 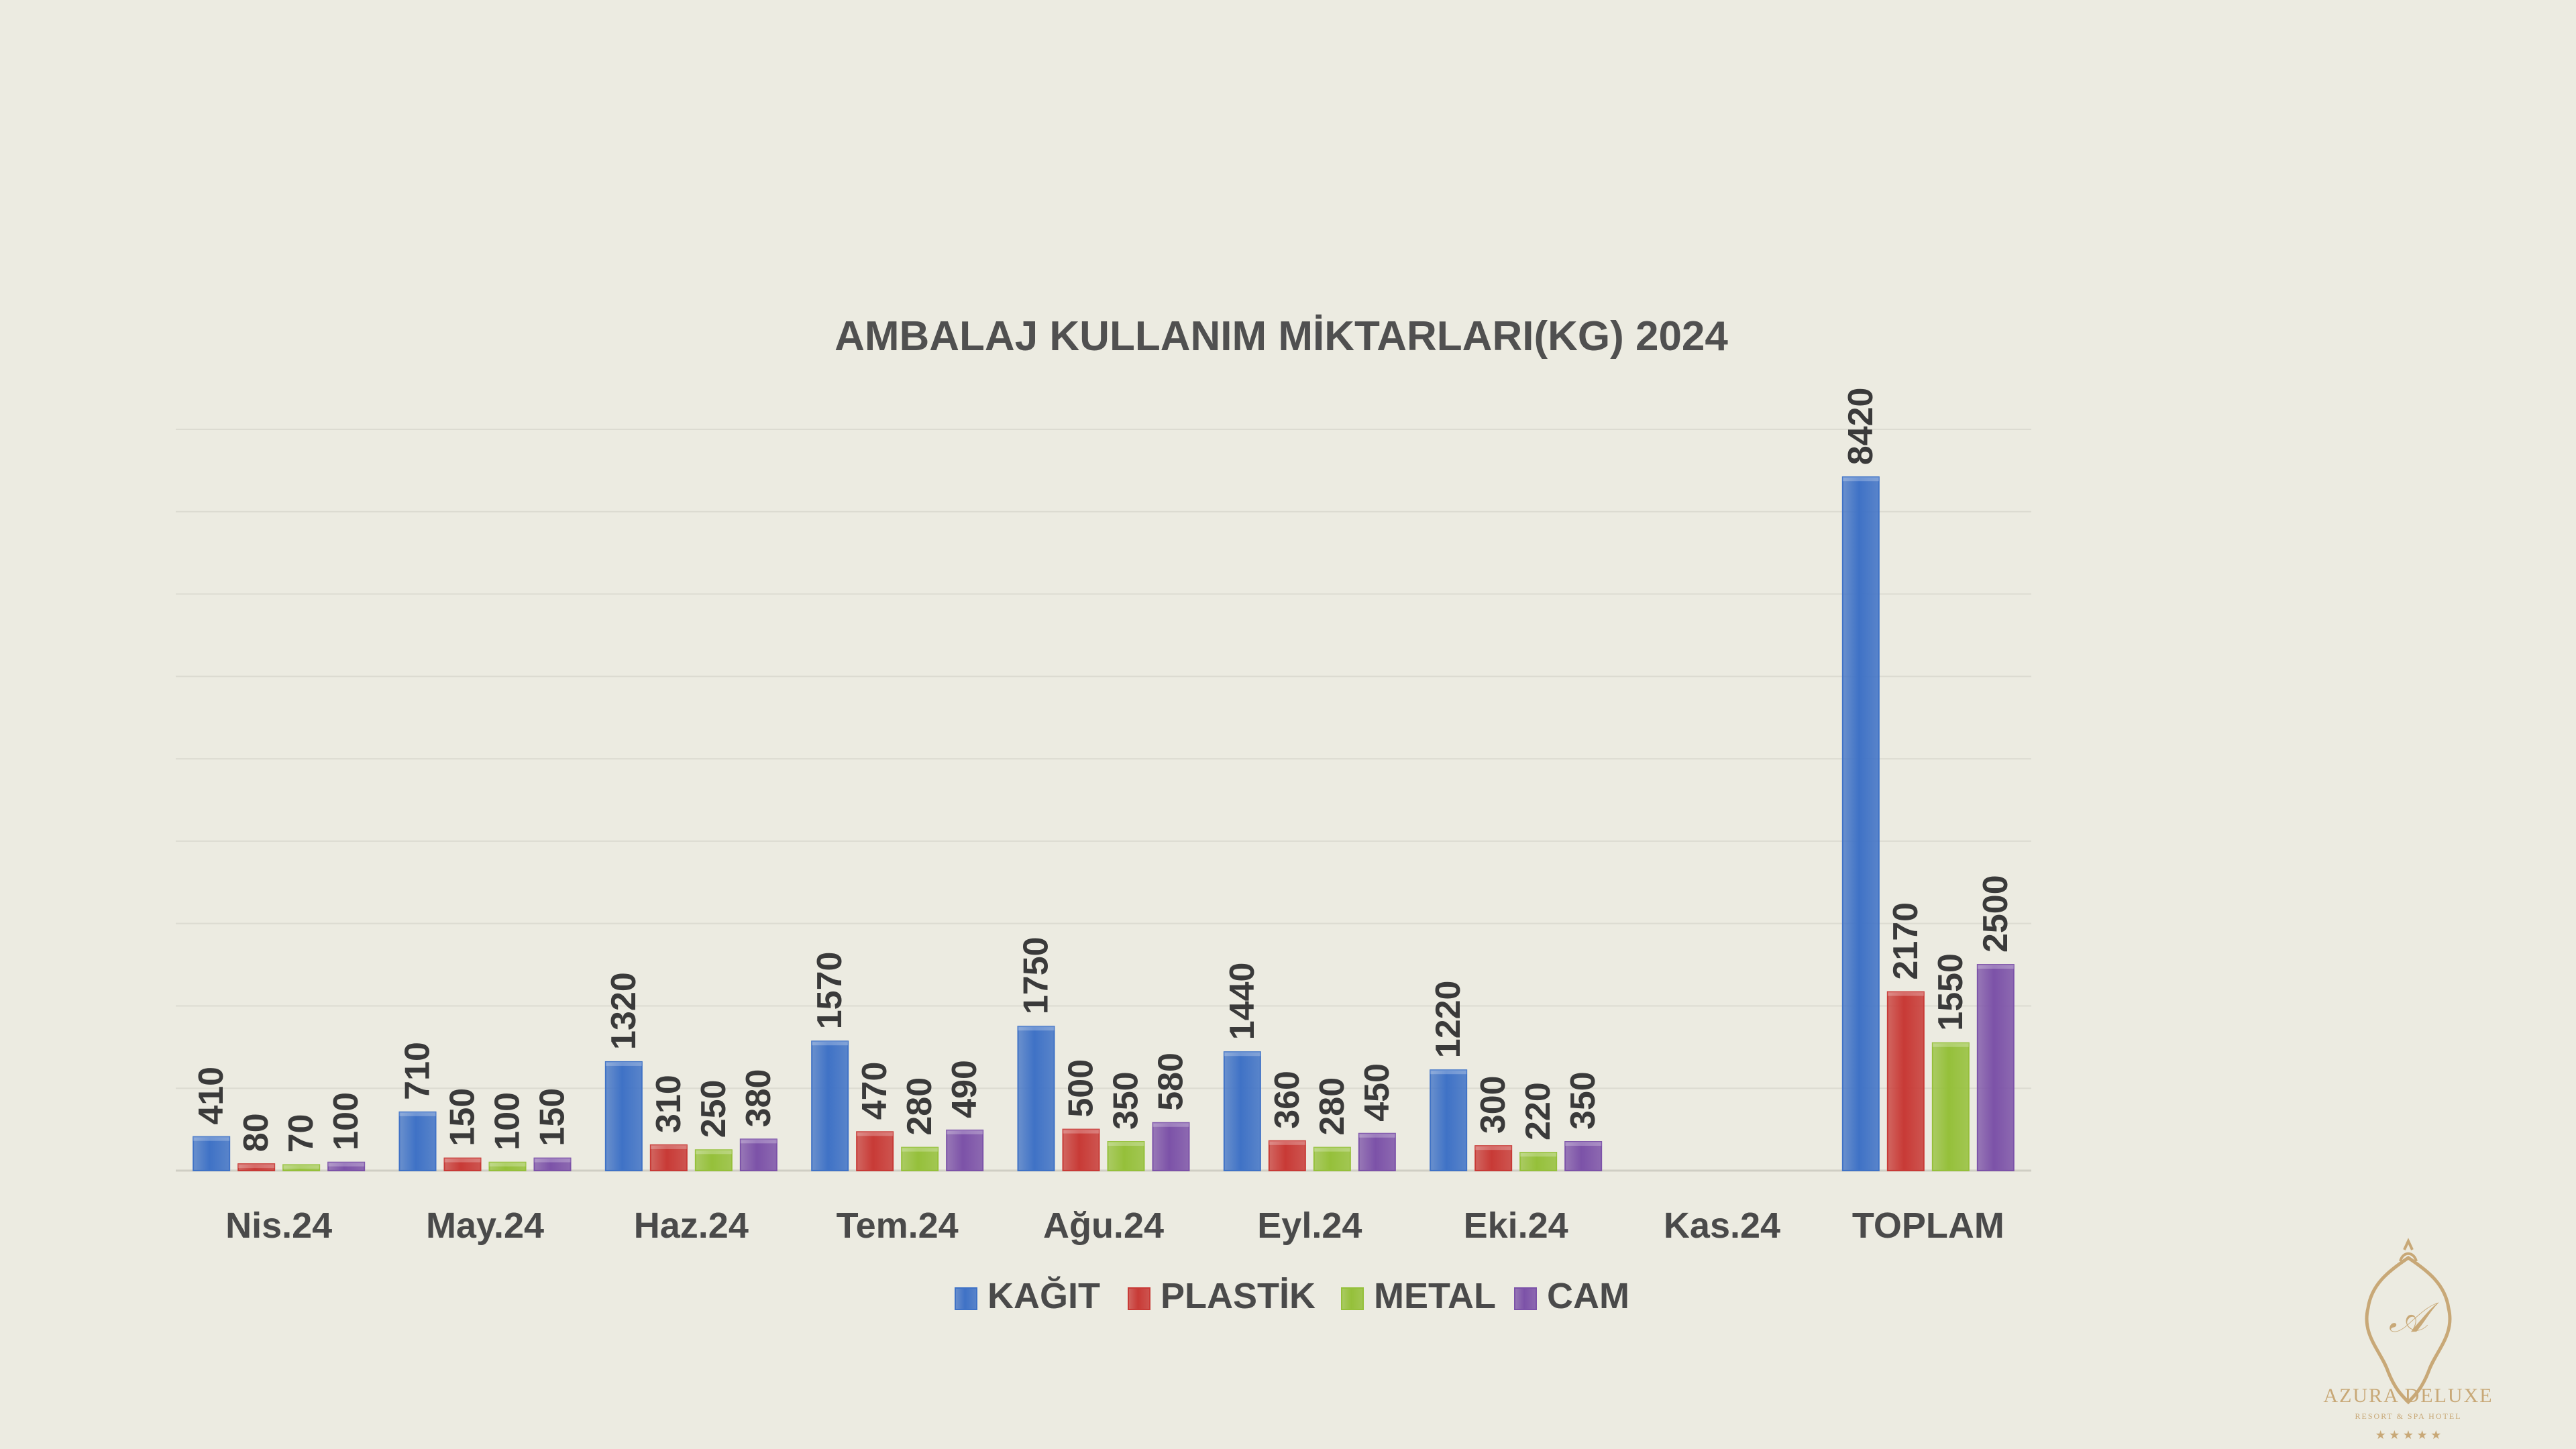 What do you see at coordinates (1126, 1100) in the screenshot?
I see `value-label-metal-agu-24: 350` at bounding box center [1126, 1100].